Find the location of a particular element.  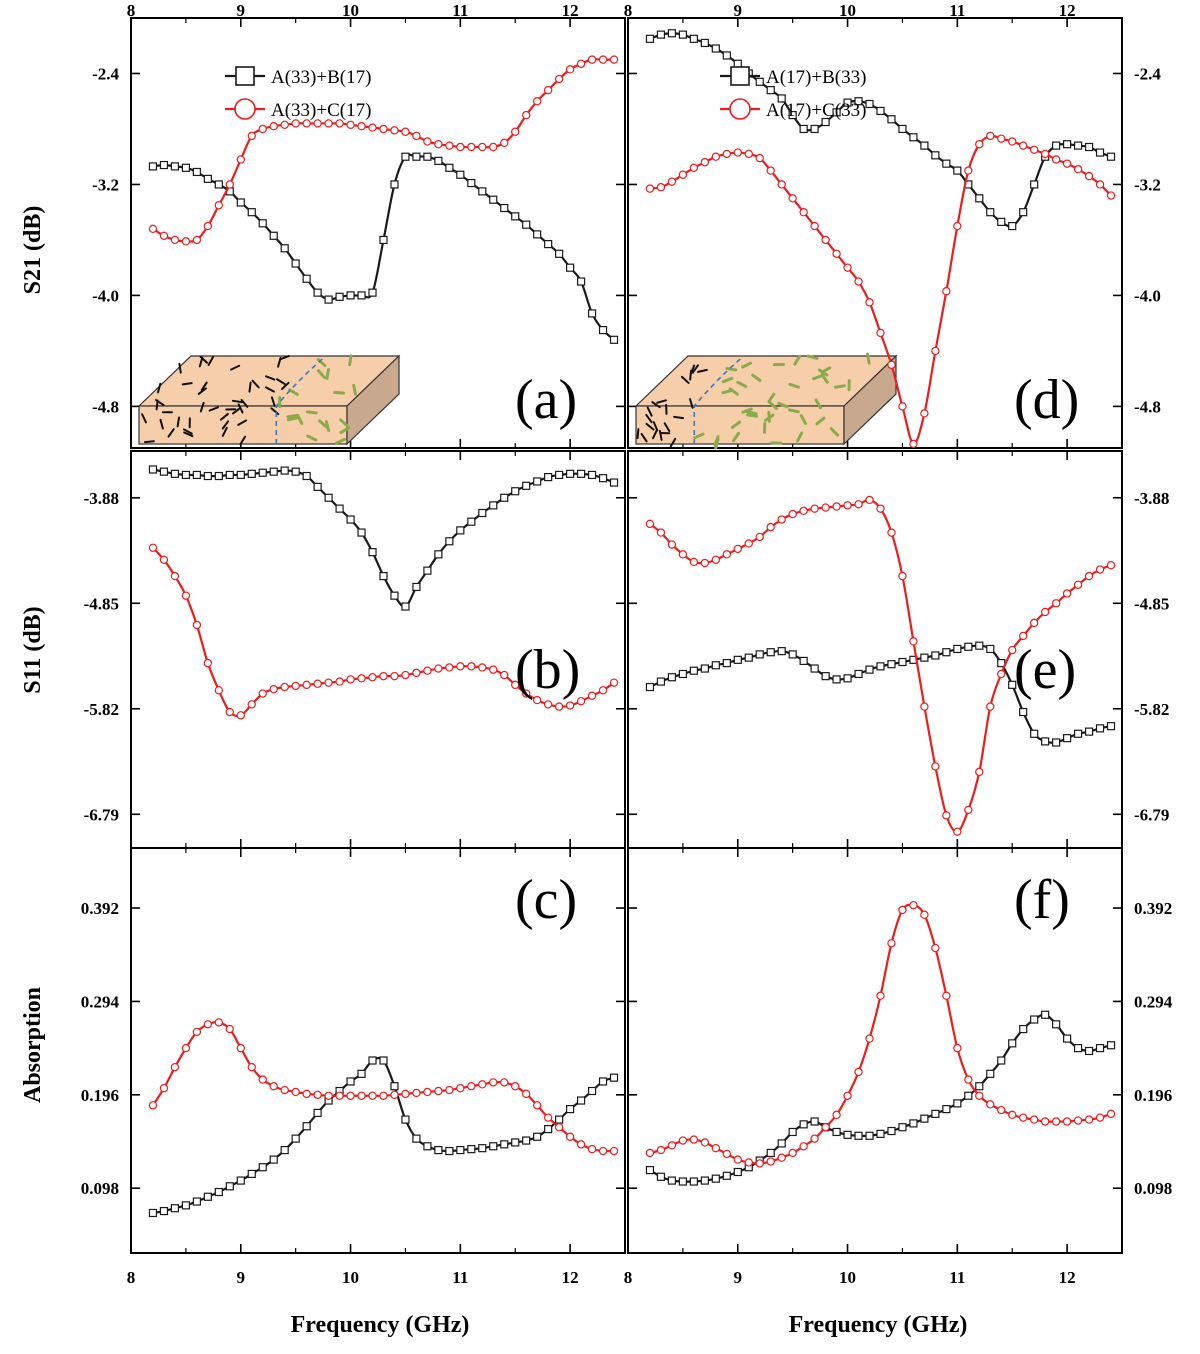

y-tick-label: -3.2 is located at coordinates (105, 184).